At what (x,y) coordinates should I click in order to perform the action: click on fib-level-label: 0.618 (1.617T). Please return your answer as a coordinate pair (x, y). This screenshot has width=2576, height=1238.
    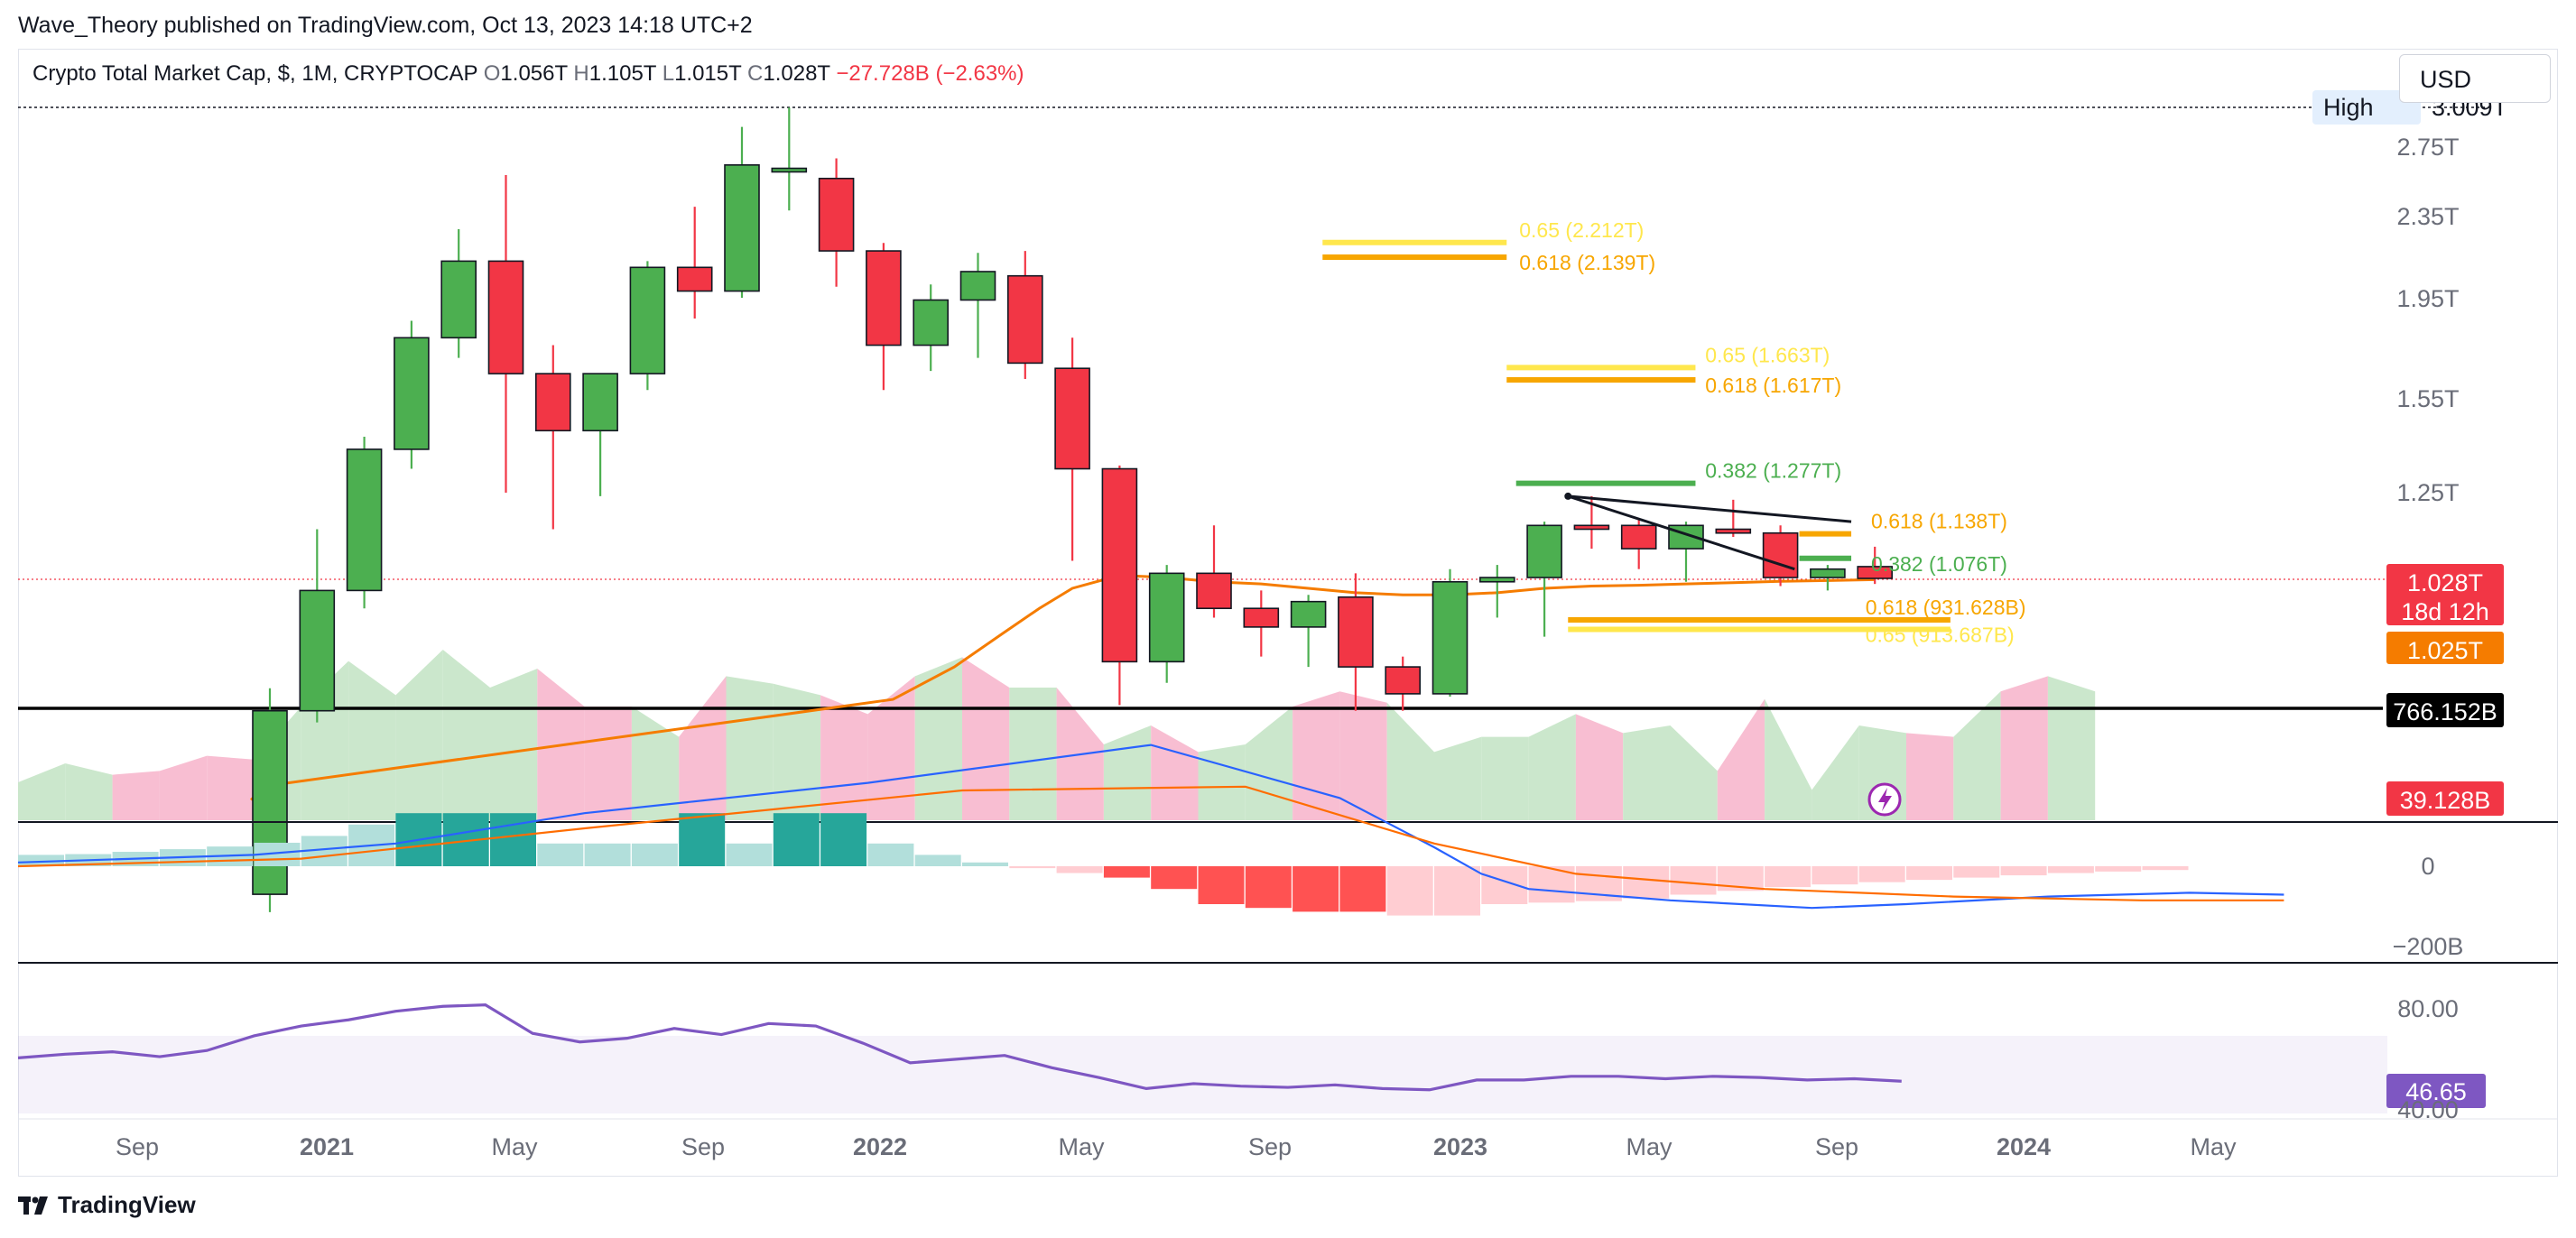
    Looking at the image, I should click on (1773, 385).